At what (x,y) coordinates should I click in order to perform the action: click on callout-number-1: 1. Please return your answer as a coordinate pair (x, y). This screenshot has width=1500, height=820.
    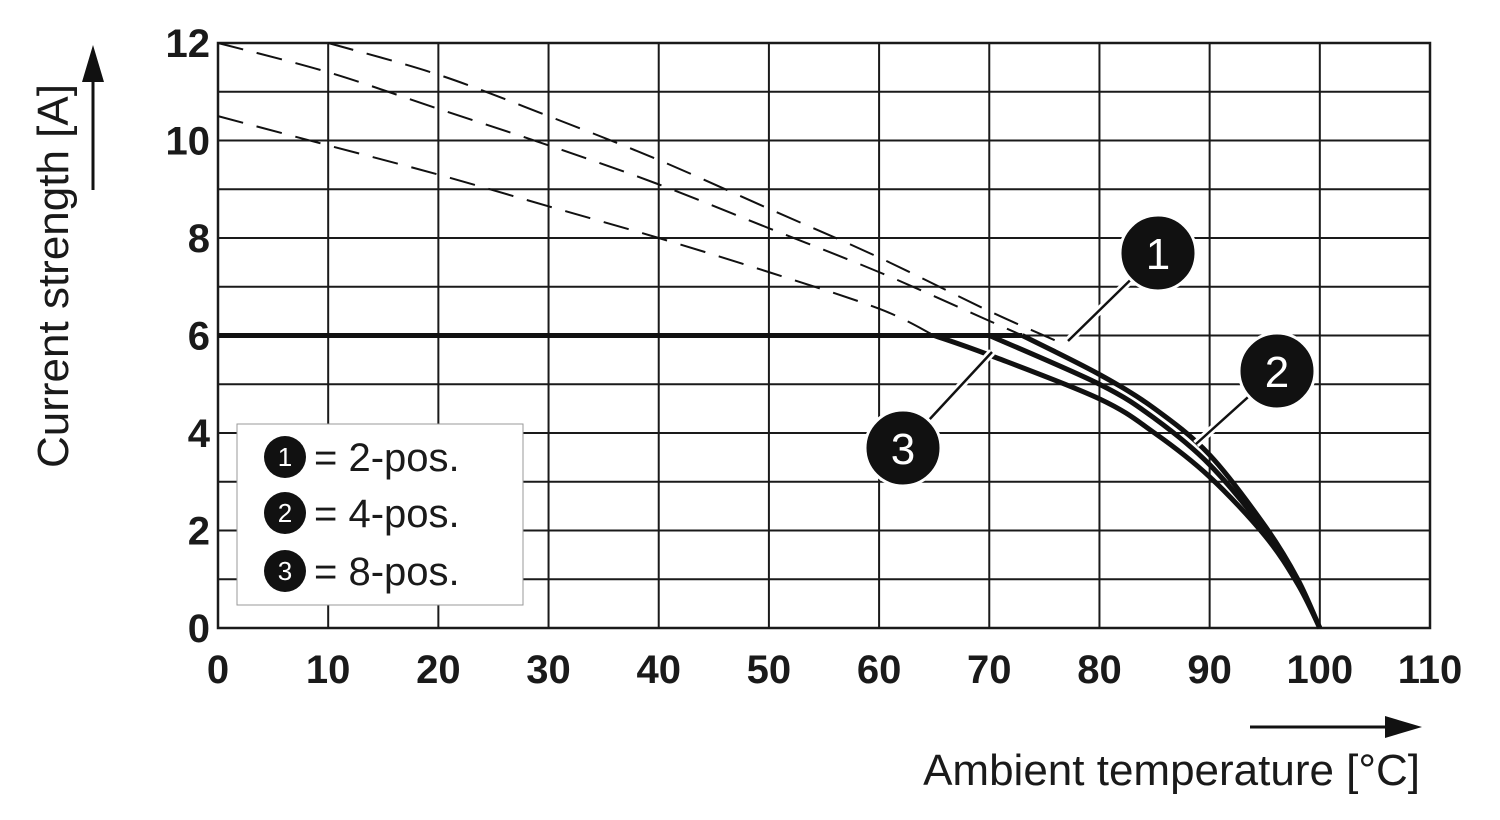
    Looking at the image, I should click on (1158, 254).